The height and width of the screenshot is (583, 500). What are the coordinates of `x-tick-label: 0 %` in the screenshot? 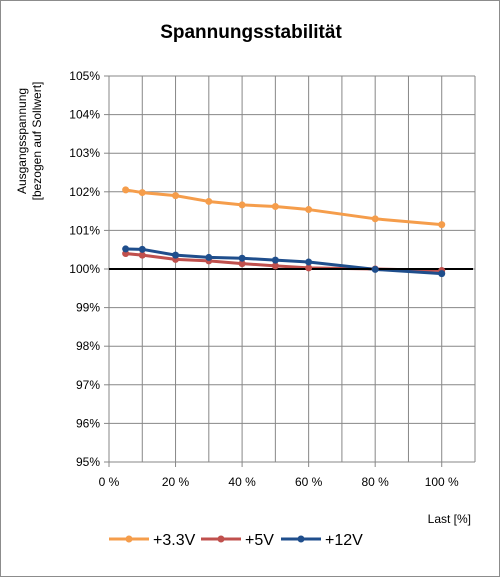 It's located at (109, 482).